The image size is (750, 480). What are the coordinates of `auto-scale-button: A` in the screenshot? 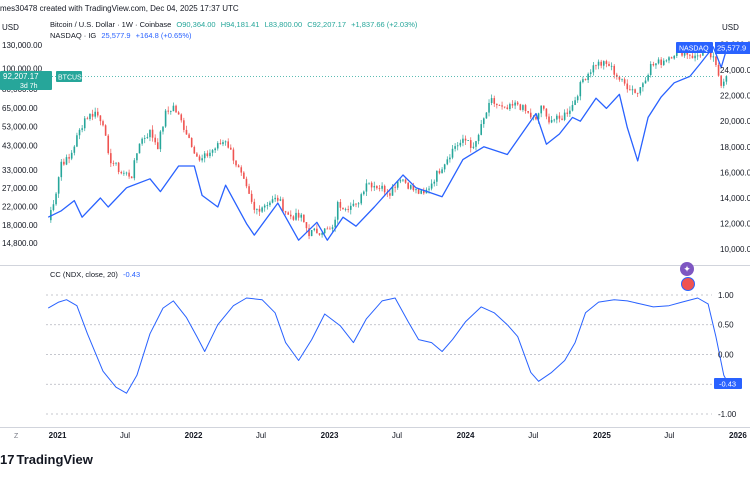 It's located at (735, 436).